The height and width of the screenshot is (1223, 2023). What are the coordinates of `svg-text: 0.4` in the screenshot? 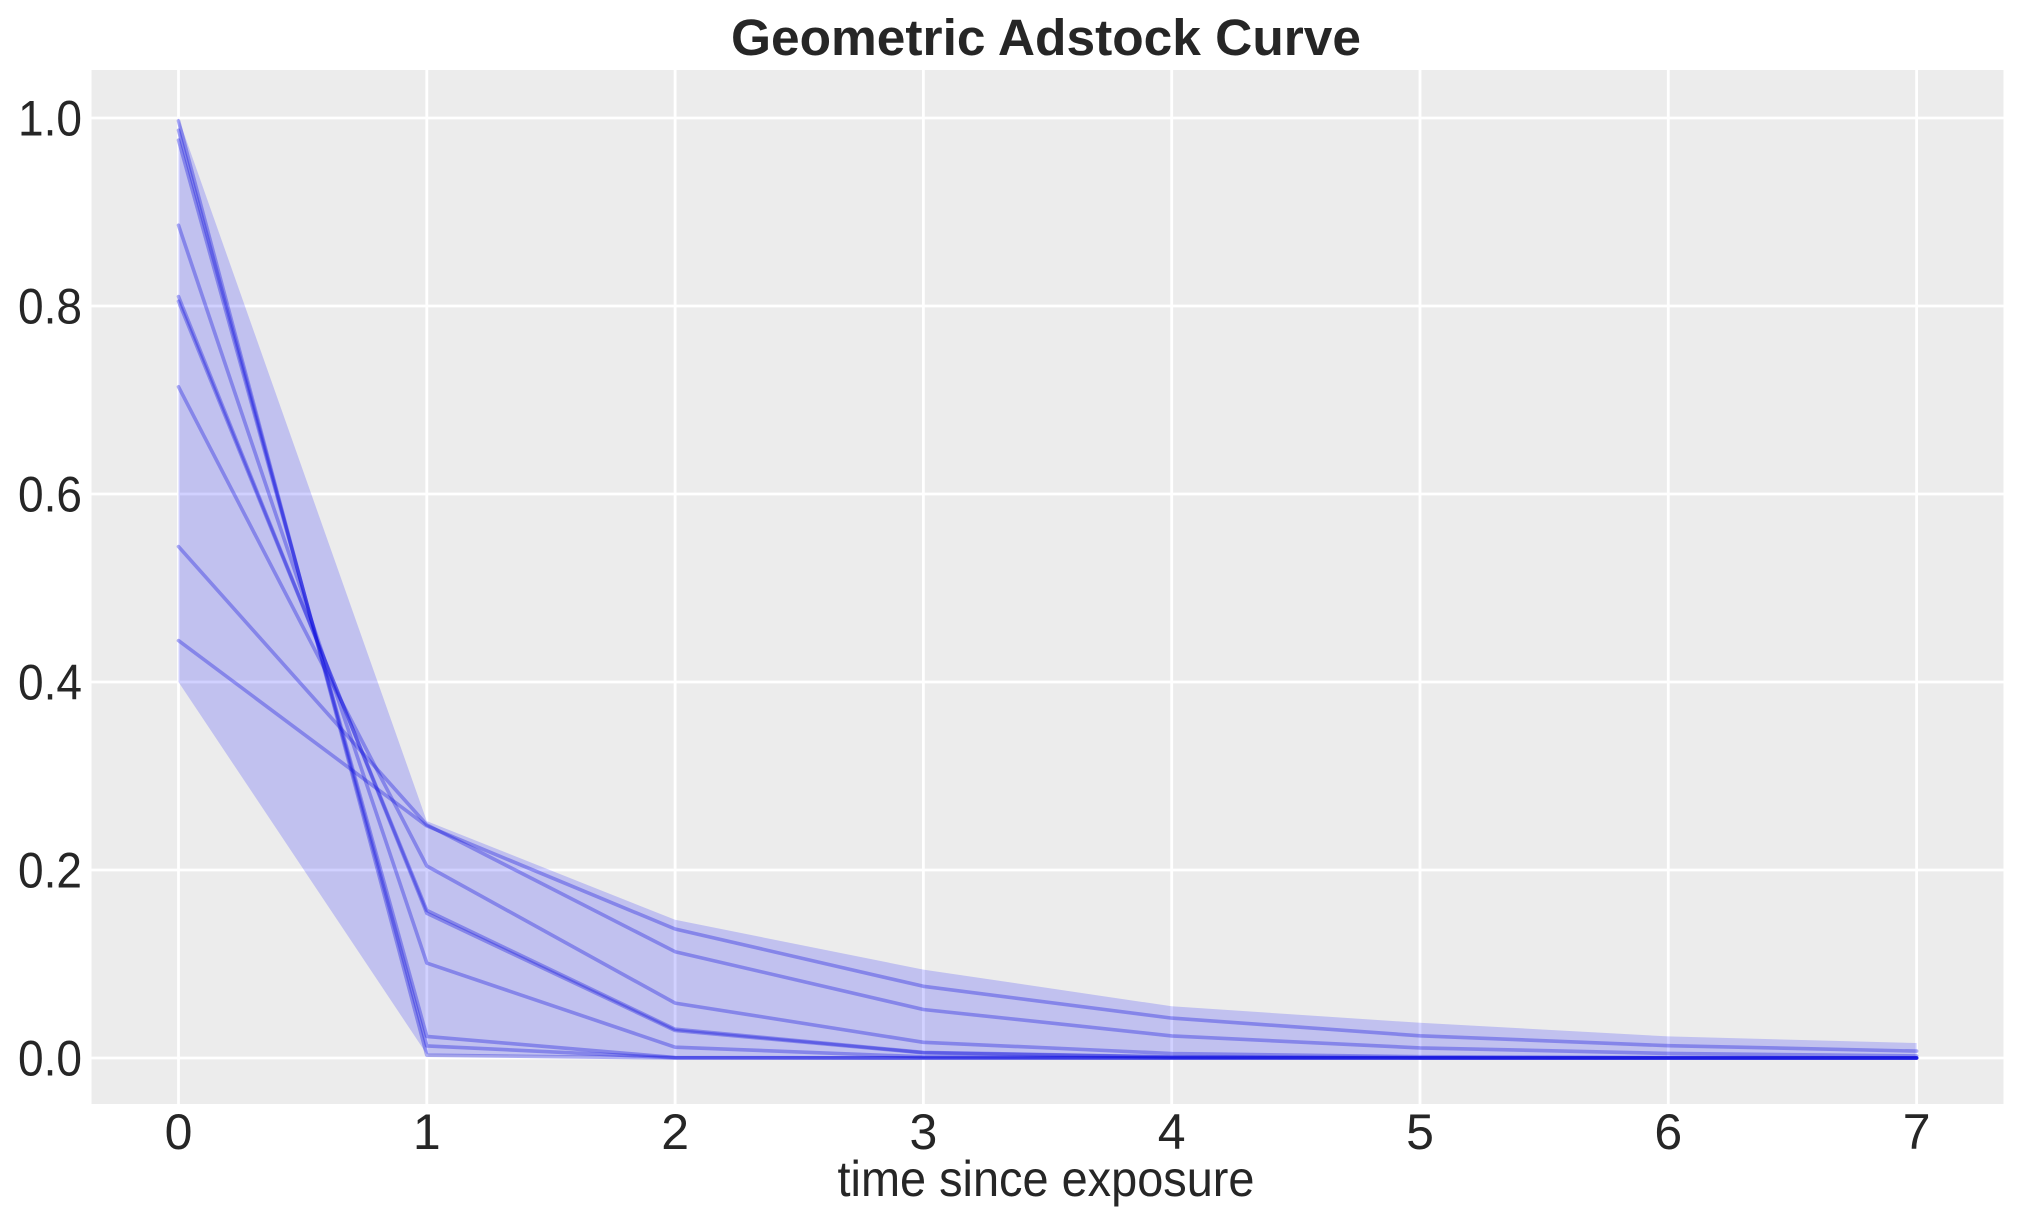 It's located at (50, 683).